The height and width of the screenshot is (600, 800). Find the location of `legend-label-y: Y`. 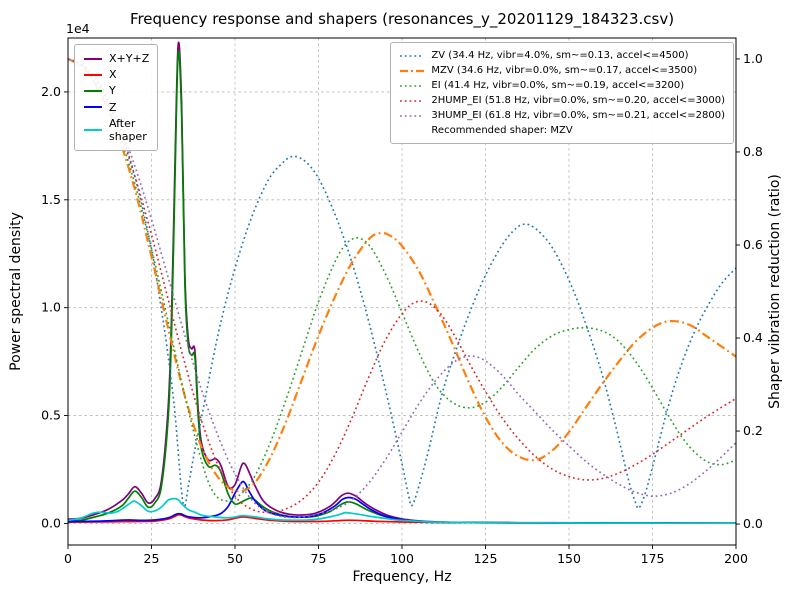

legend-label-y: Y is located at coordinates (112, 91).